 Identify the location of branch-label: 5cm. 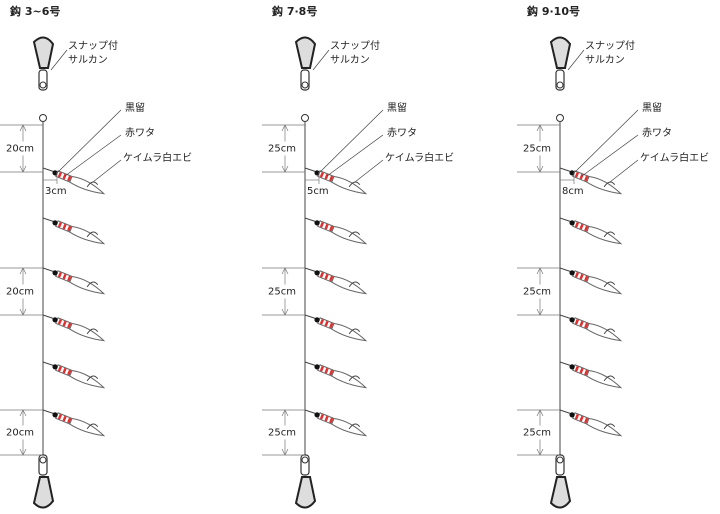
(318, 191).